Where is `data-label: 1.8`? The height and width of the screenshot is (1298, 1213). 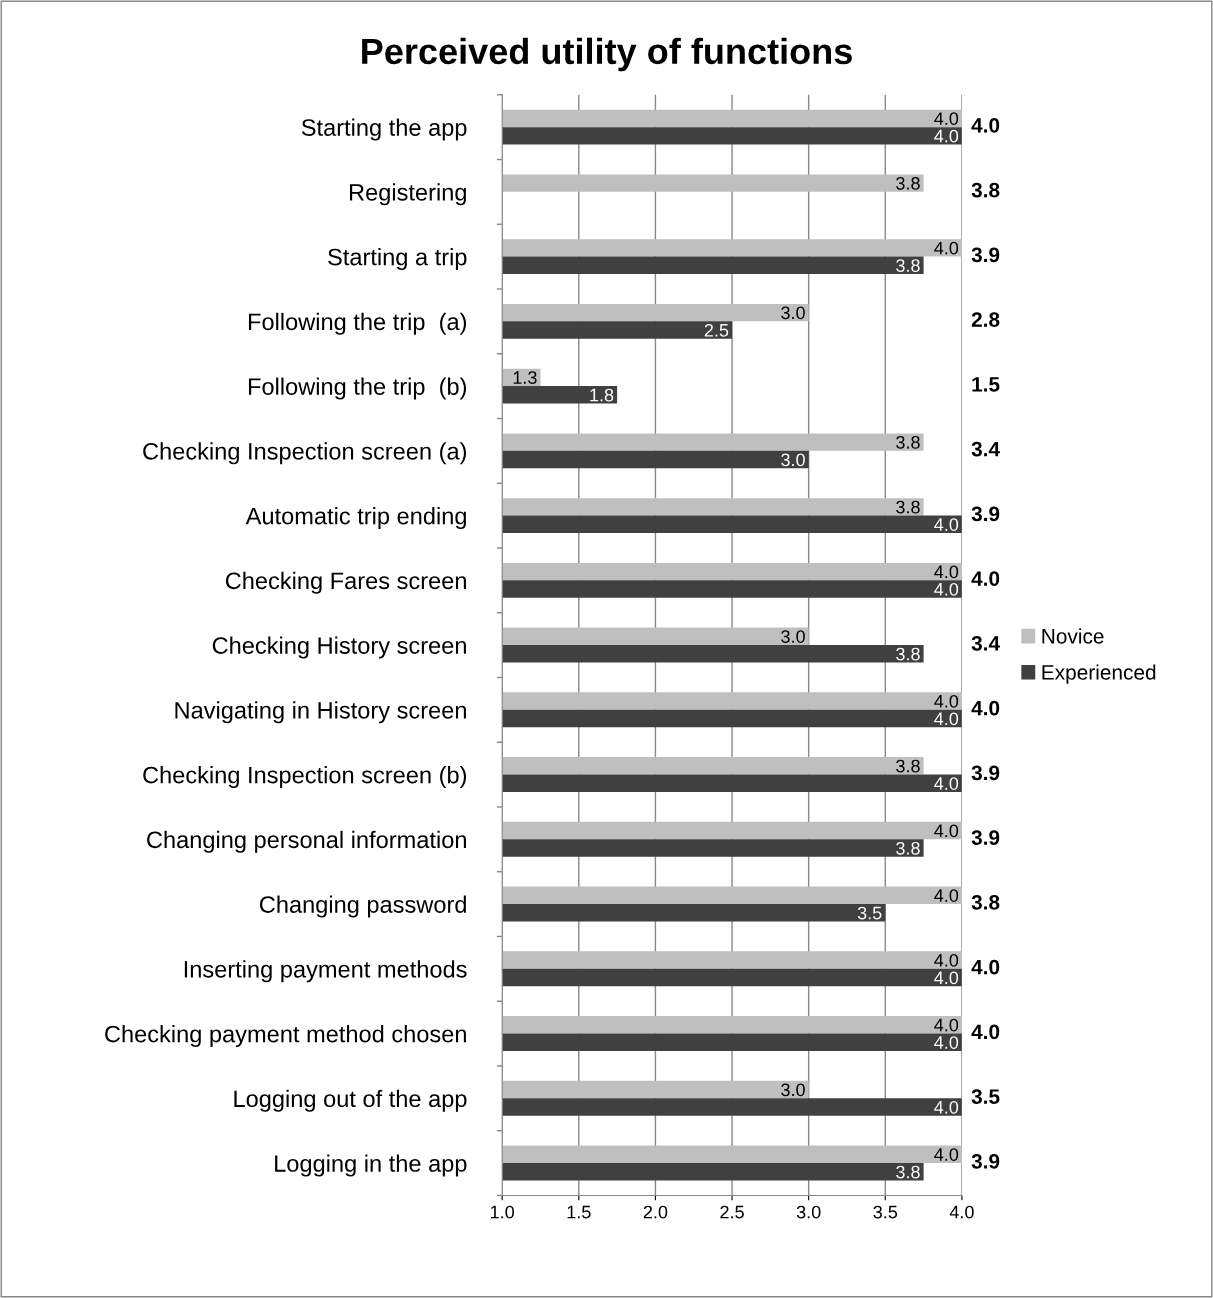 data-label: 1.8 is located at coordinates (602, 395).